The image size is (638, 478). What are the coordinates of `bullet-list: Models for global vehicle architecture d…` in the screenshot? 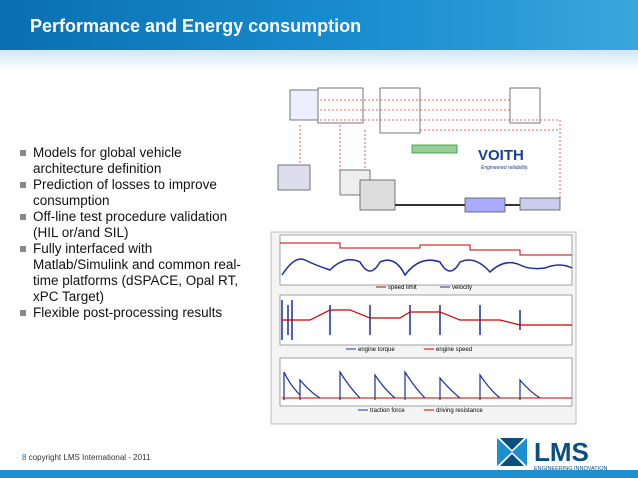 It's located at (132, 233).